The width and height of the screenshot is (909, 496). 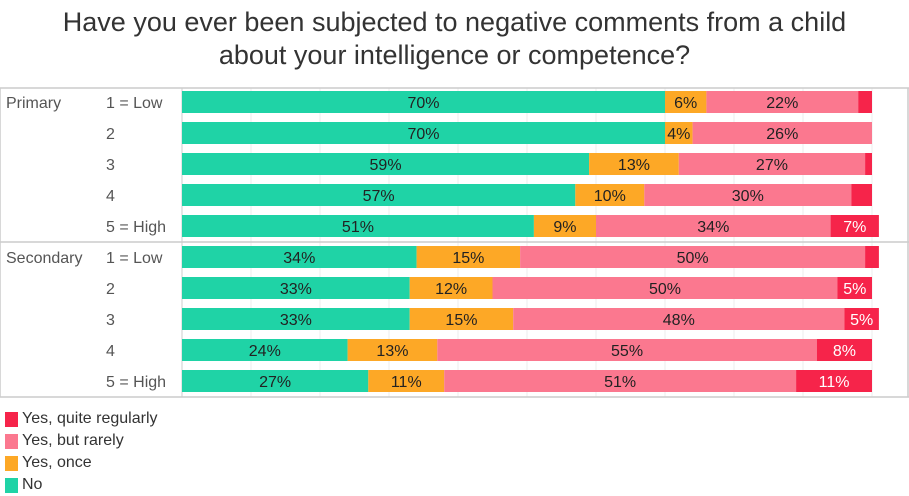 I want to click on data-label: 48%, so click(x=679, y=320).